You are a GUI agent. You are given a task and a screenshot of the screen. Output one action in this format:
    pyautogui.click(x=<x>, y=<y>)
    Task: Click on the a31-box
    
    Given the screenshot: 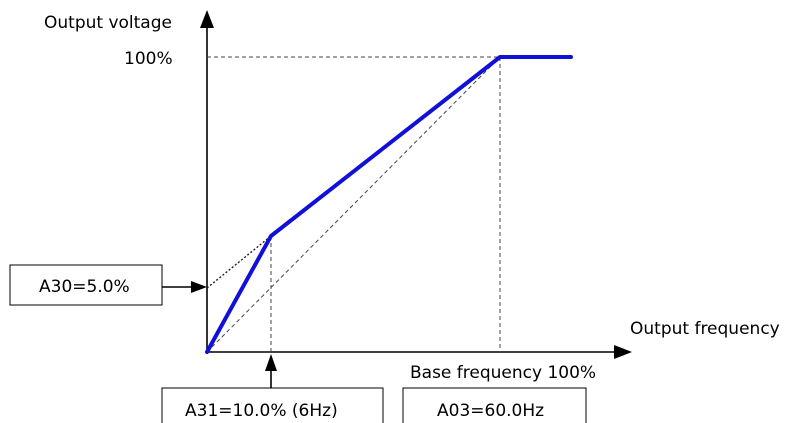 What is the action you would take?
    pyautogui.click(x=272, y=405)
    